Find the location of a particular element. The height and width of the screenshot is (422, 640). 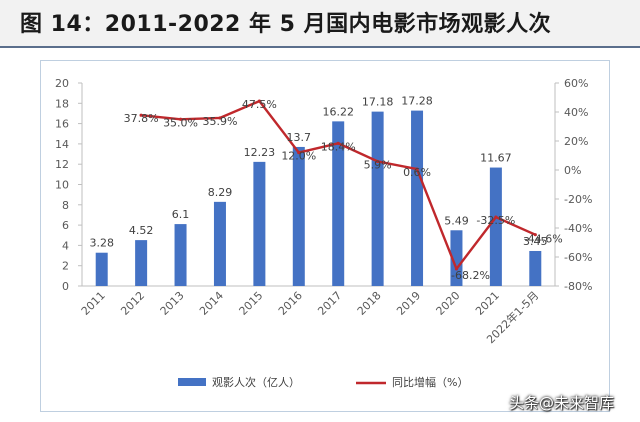

y2-tick-label: -60% is located at coordinates (578, 257).